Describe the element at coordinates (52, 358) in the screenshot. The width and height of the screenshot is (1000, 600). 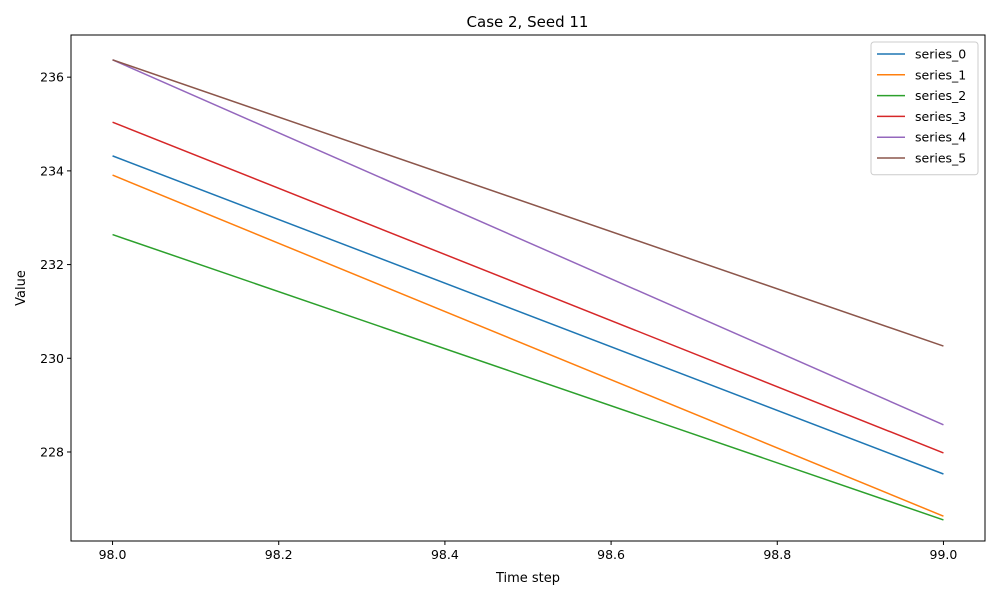
I see `y-tick-label: 230` at that location.